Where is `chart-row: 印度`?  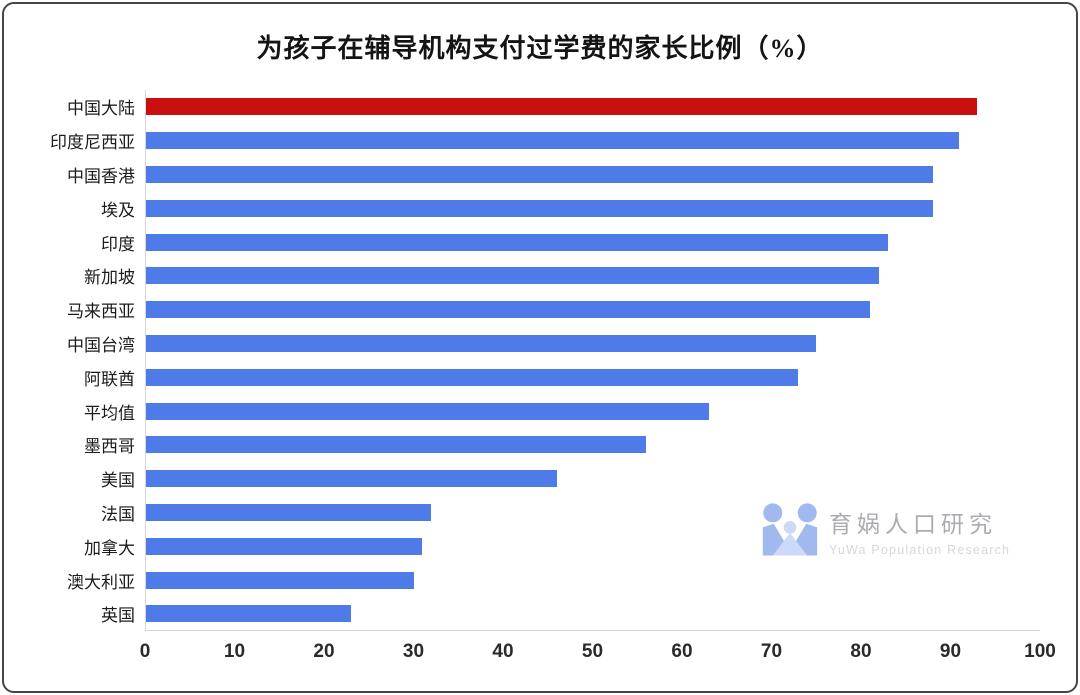 chart-row: 印度 is located at coordinates (522, 242).